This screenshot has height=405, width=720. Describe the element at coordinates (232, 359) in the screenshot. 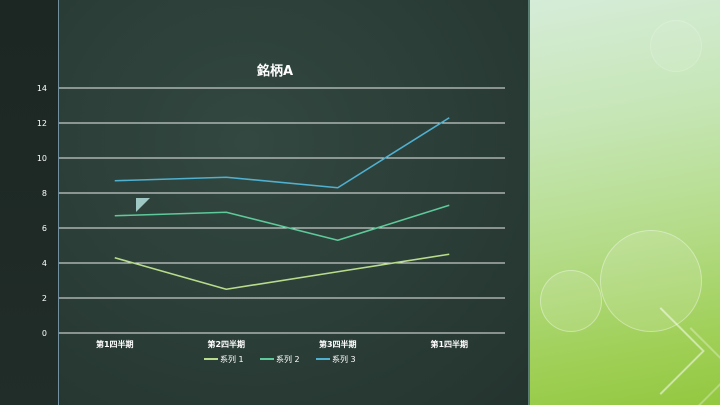

I see `legend-label: 系列 1` at that location.